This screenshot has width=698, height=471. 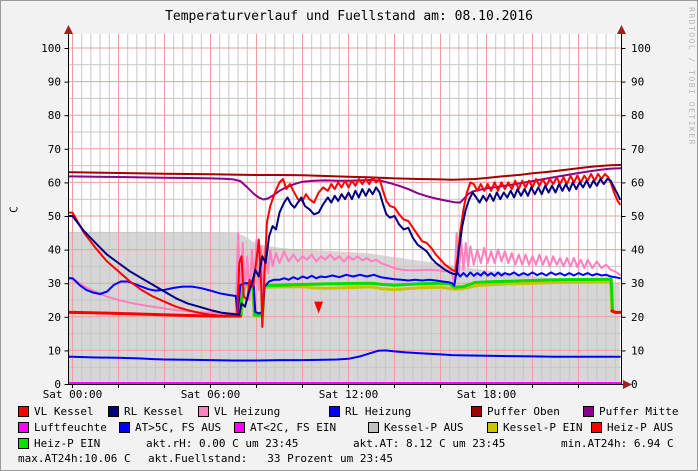 I want to click on legend-rl-heizung: RL Heizung, so click(x=370, y=411).